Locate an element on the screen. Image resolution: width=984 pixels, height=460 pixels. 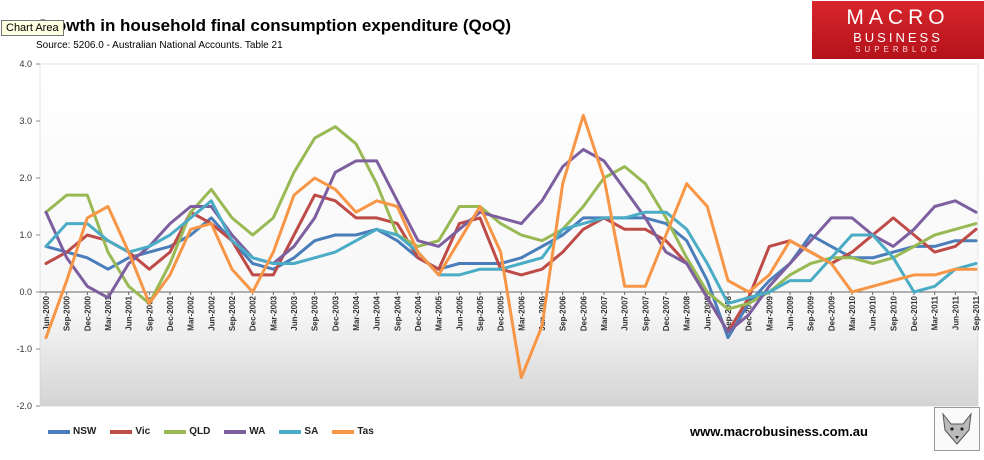
x-tick-label: Jun-2001 is located at coordinates (129, 312).